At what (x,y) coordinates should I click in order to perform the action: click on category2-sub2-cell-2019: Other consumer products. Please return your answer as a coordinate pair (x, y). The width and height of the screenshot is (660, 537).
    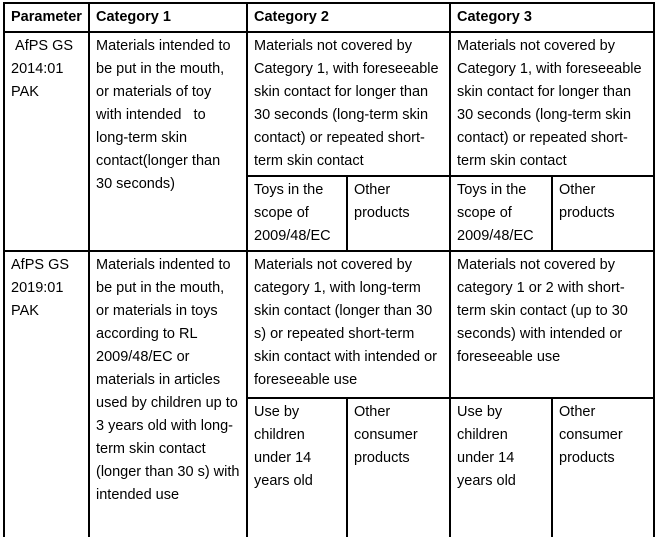
    Looking at the image, I should click on (398, 467).